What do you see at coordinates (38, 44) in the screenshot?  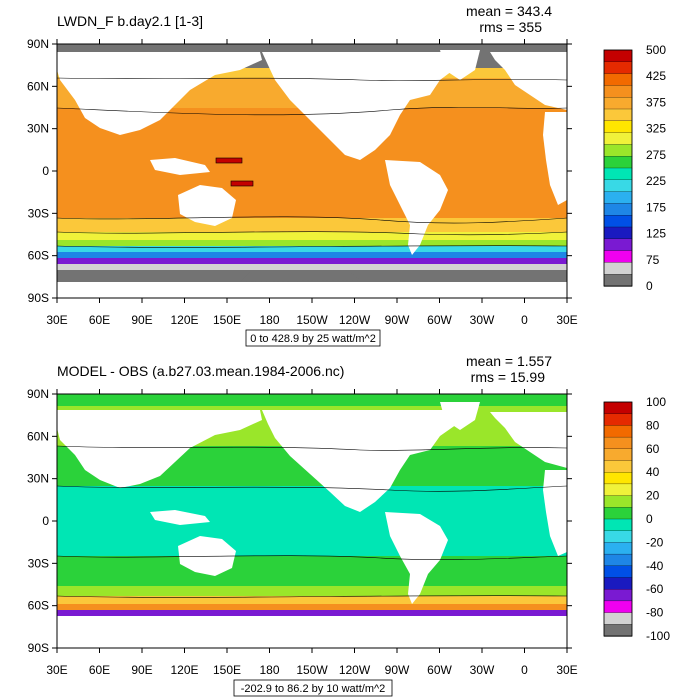 I see `y-tick-label: 90N` at bounding box center [38, 44].